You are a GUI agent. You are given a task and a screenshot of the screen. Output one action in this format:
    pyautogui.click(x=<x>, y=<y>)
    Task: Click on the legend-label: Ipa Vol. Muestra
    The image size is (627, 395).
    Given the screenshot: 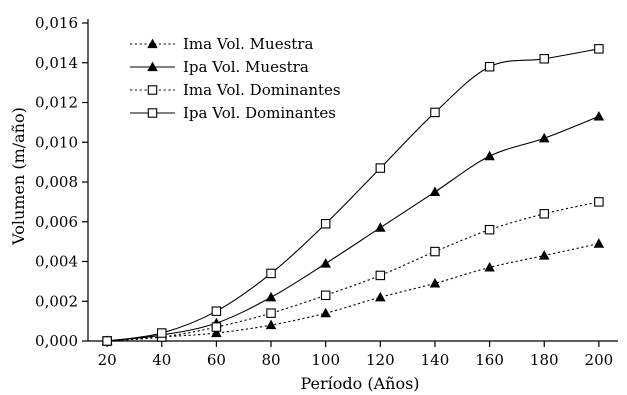 What is the action you would take?
    pyautogui.click(x=246, y=67)
    